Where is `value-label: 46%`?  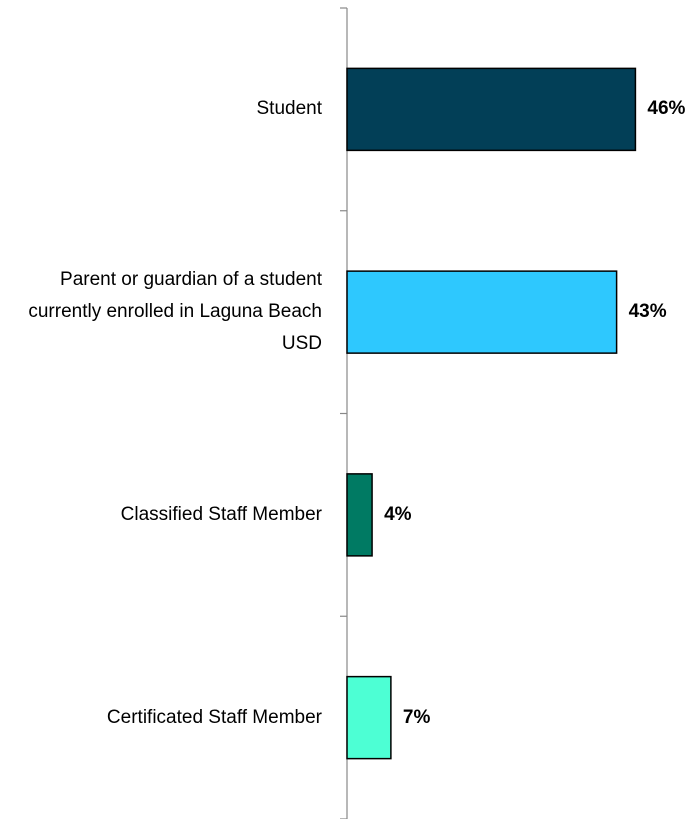 value-label: 46% is located at coordinates (666, 109).